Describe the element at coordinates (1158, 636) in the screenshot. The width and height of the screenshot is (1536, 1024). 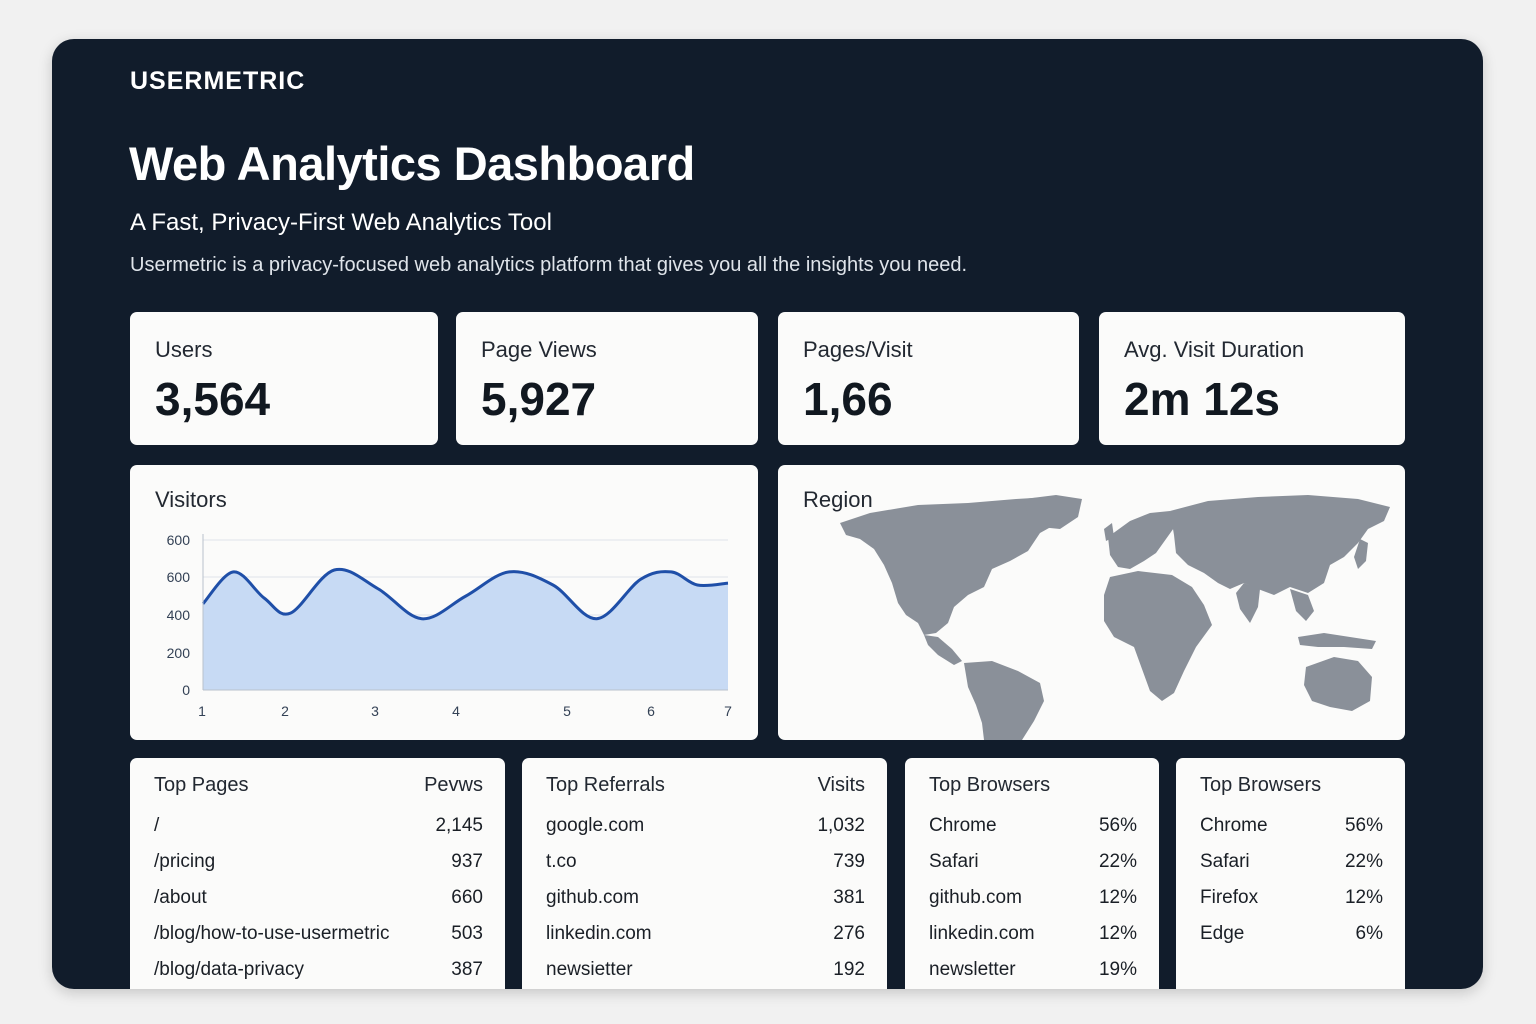
I see `africa-shape` at that location.